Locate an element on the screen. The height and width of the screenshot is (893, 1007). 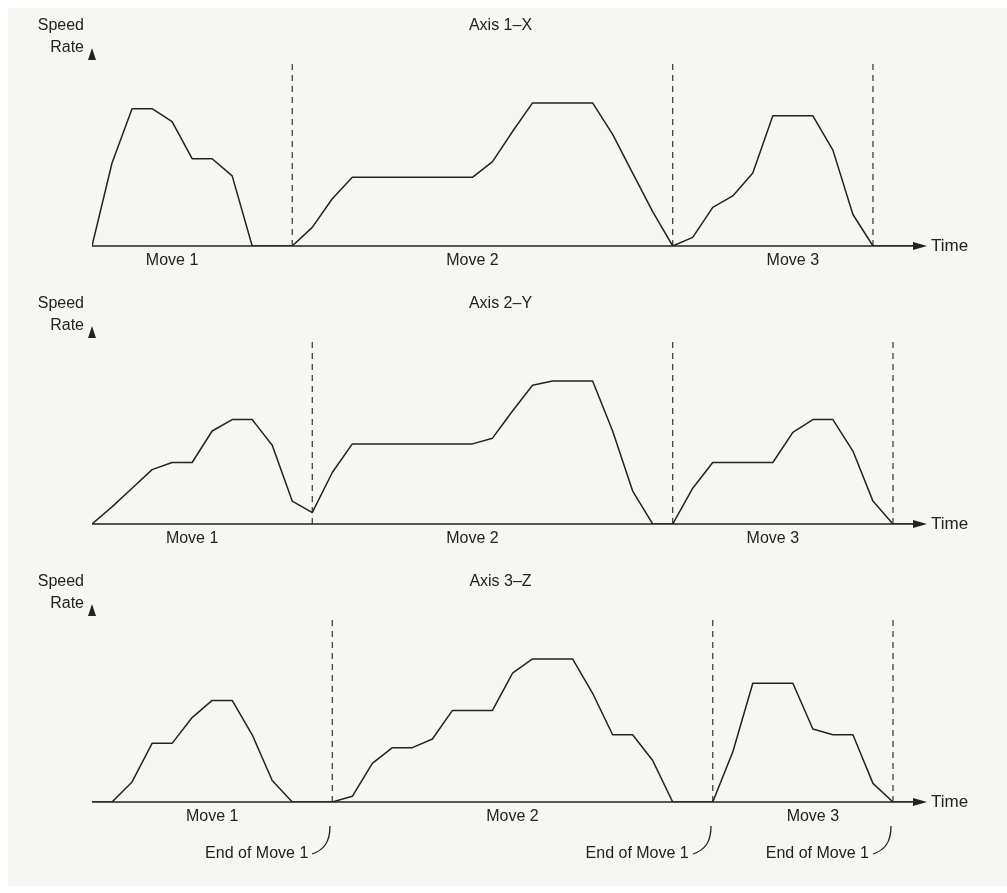
chart-title: Axis 2–Y is located at coordinates (500, 302).